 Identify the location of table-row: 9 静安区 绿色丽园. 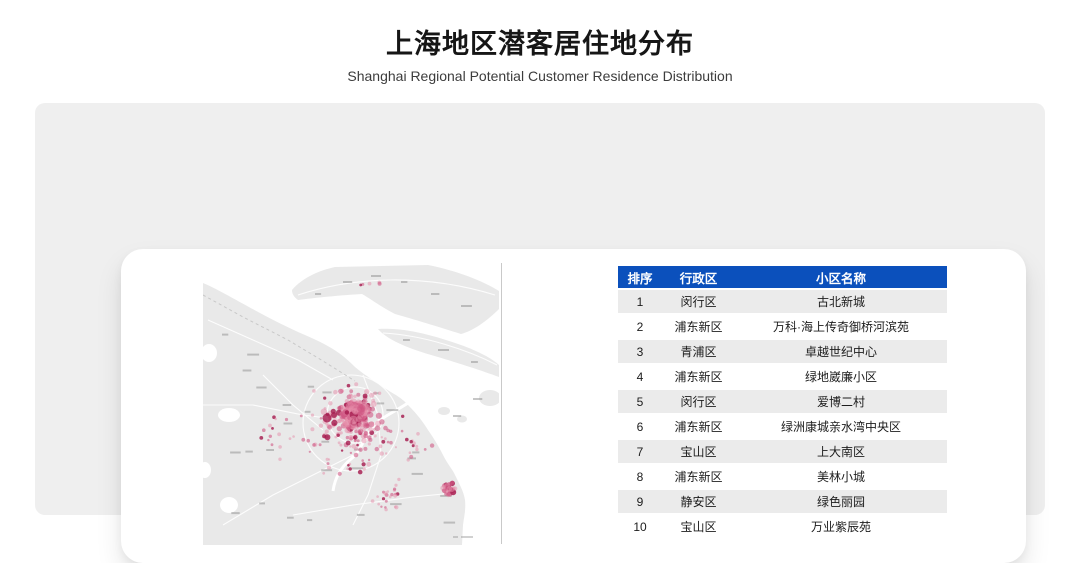
(782, 501).